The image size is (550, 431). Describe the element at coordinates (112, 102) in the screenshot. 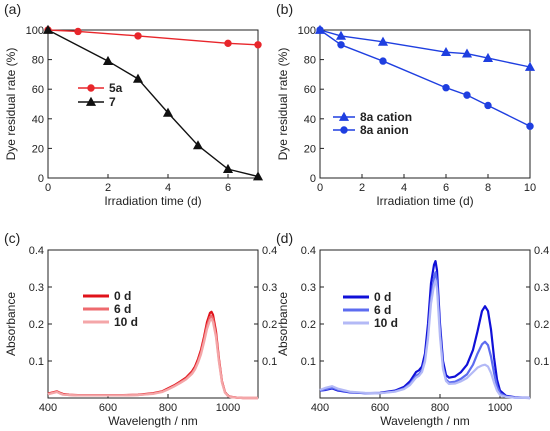

I see `legend-label: 7` at that location.